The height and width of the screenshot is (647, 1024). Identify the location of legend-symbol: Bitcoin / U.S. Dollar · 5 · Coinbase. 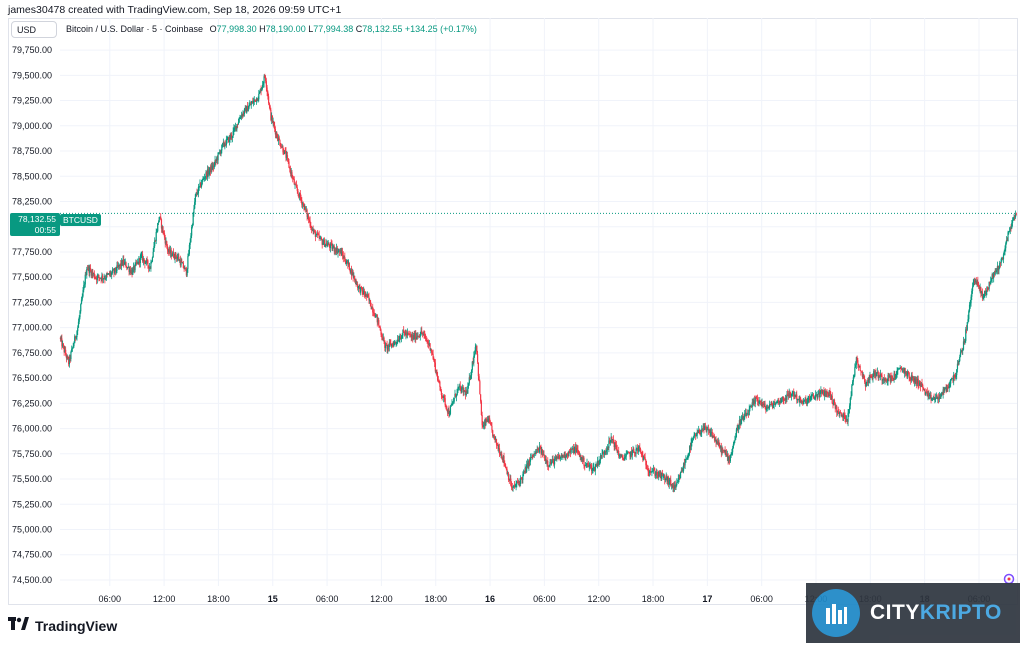
(135, 29).